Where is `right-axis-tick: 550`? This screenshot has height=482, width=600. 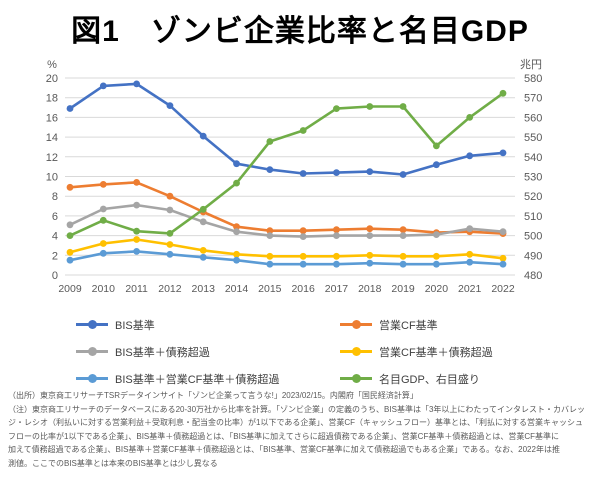 right-axis-tick: 550 is located at coordinates (533, 138).